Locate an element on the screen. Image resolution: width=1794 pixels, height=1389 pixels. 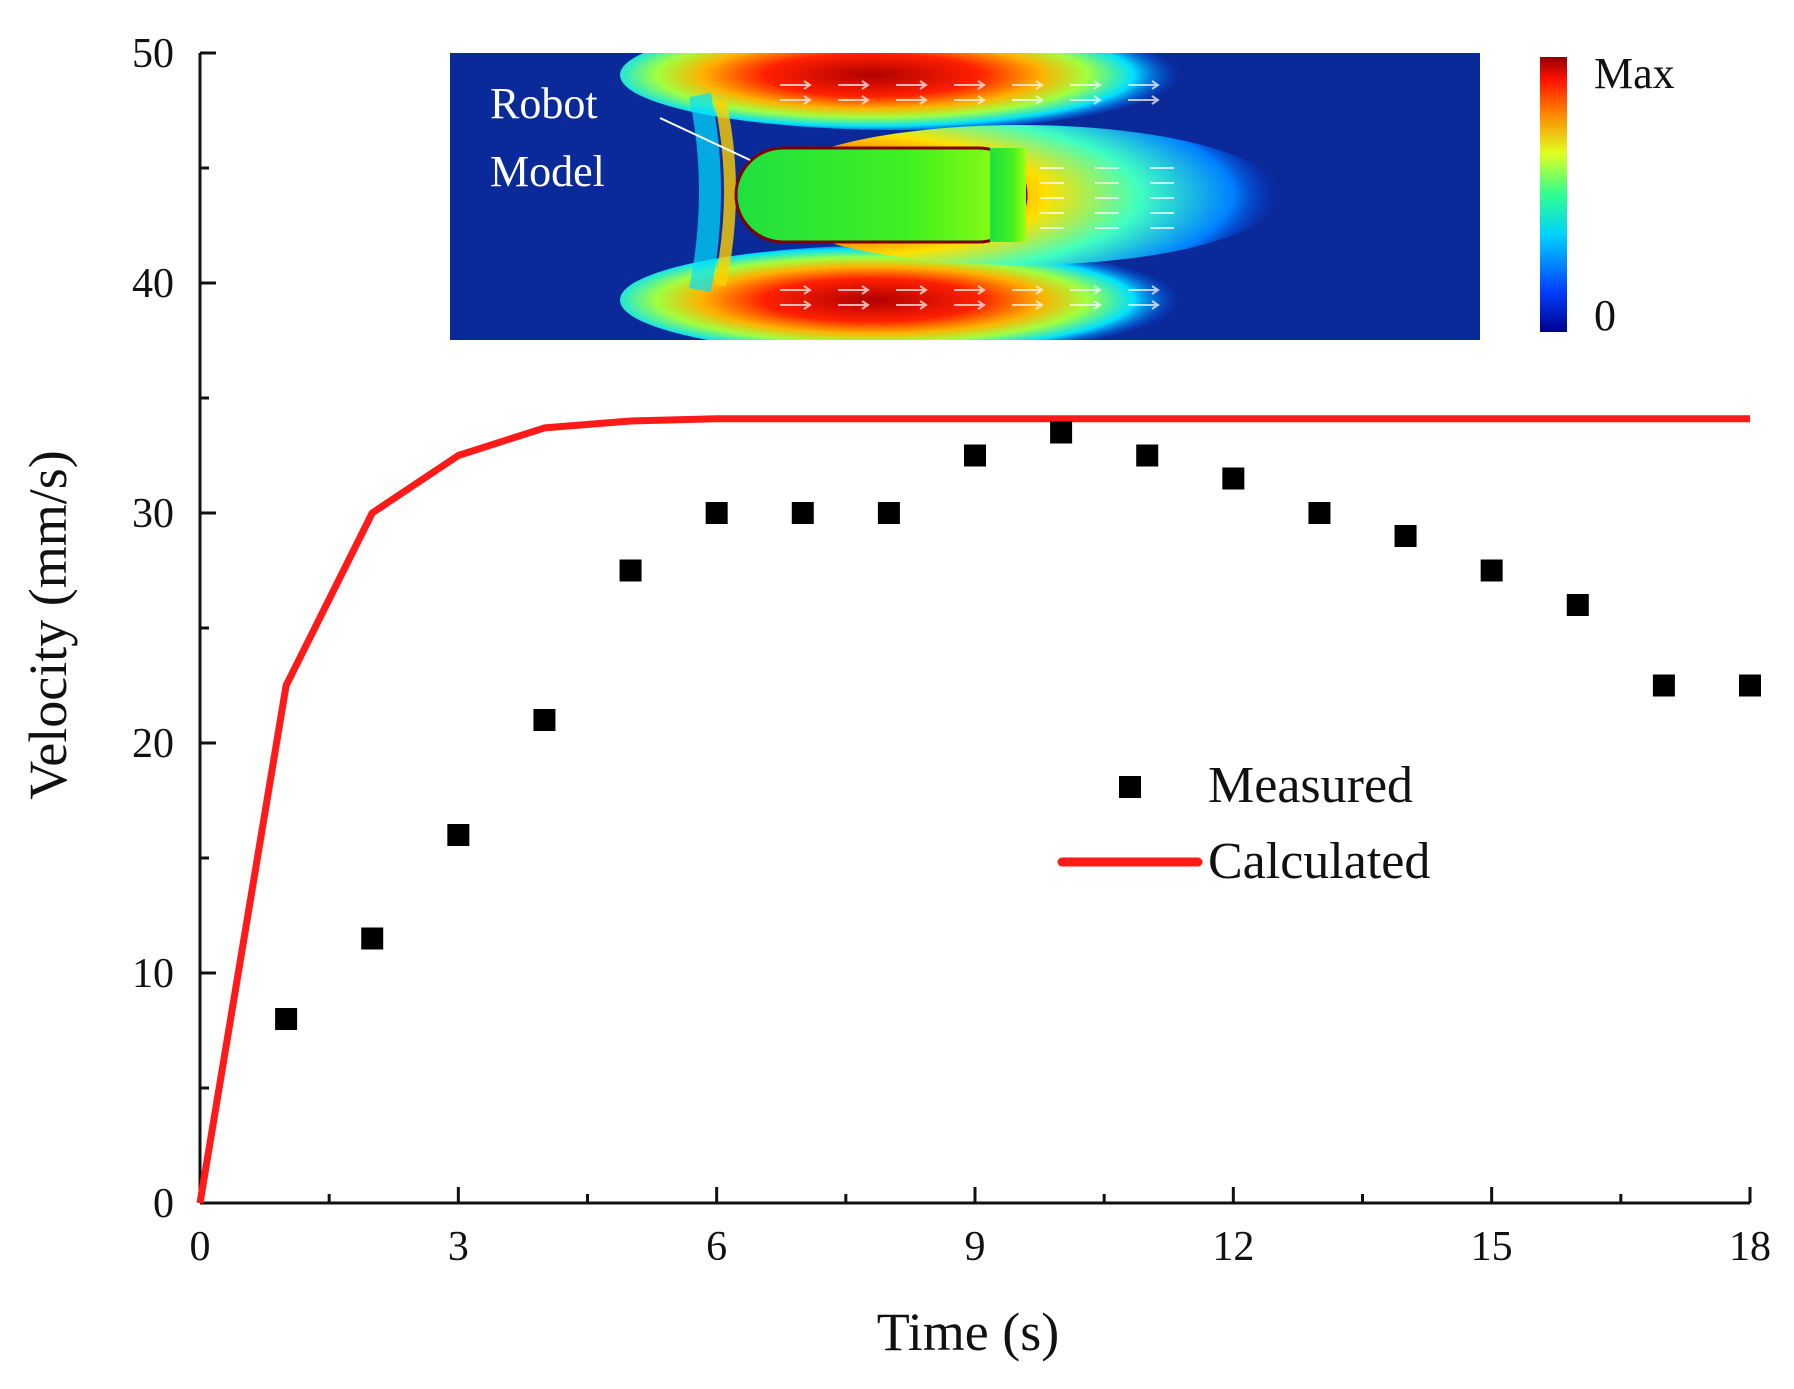
y-tick-label: 40 is located at coordinates (153, 284).